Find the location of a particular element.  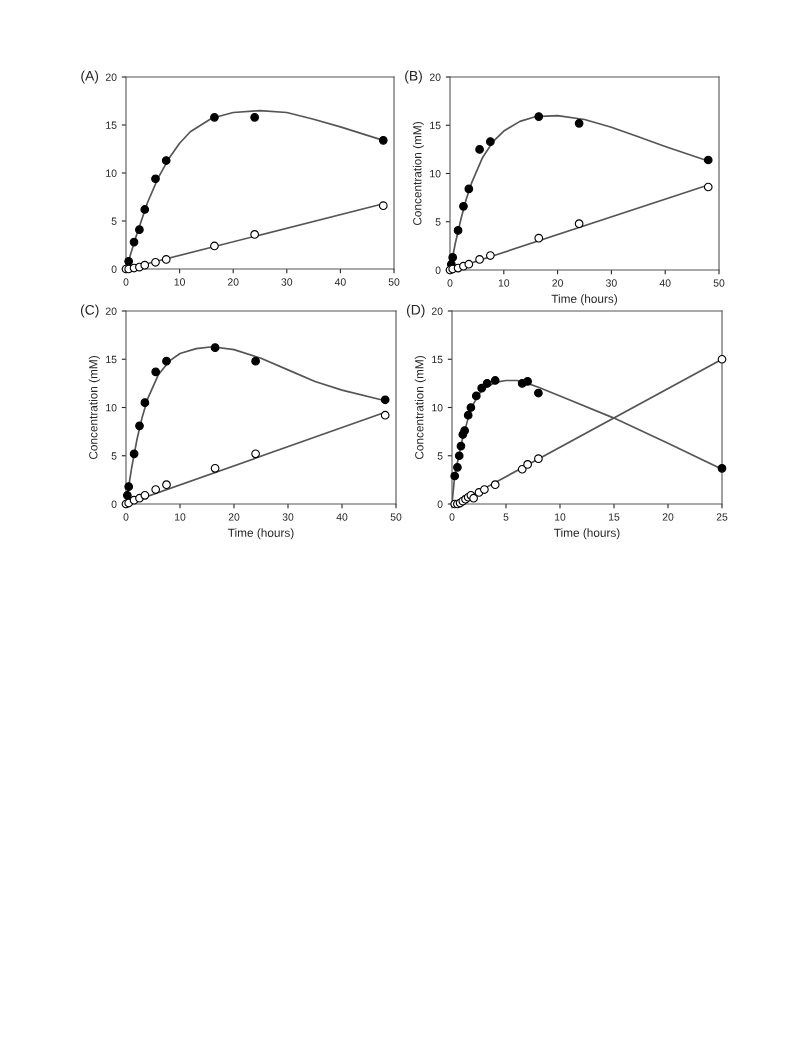

chart-title: (B) is located at coordinates (413, 77).